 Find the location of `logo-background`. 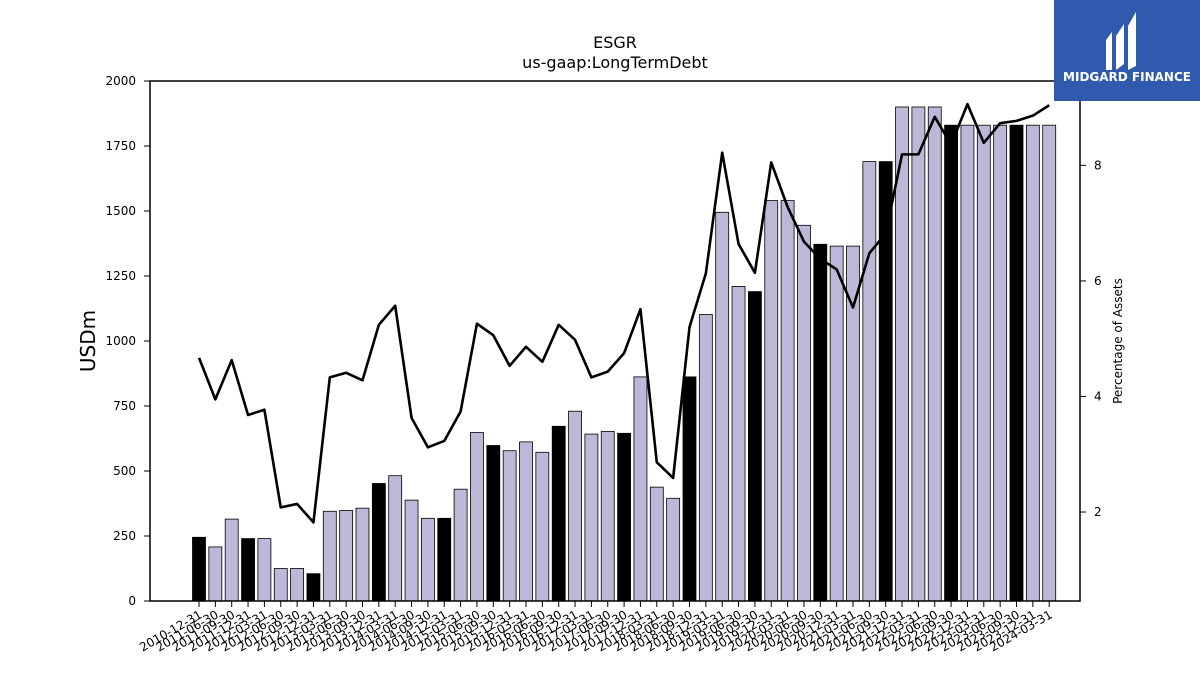

logo-background is located at coordinates (1127, 50).